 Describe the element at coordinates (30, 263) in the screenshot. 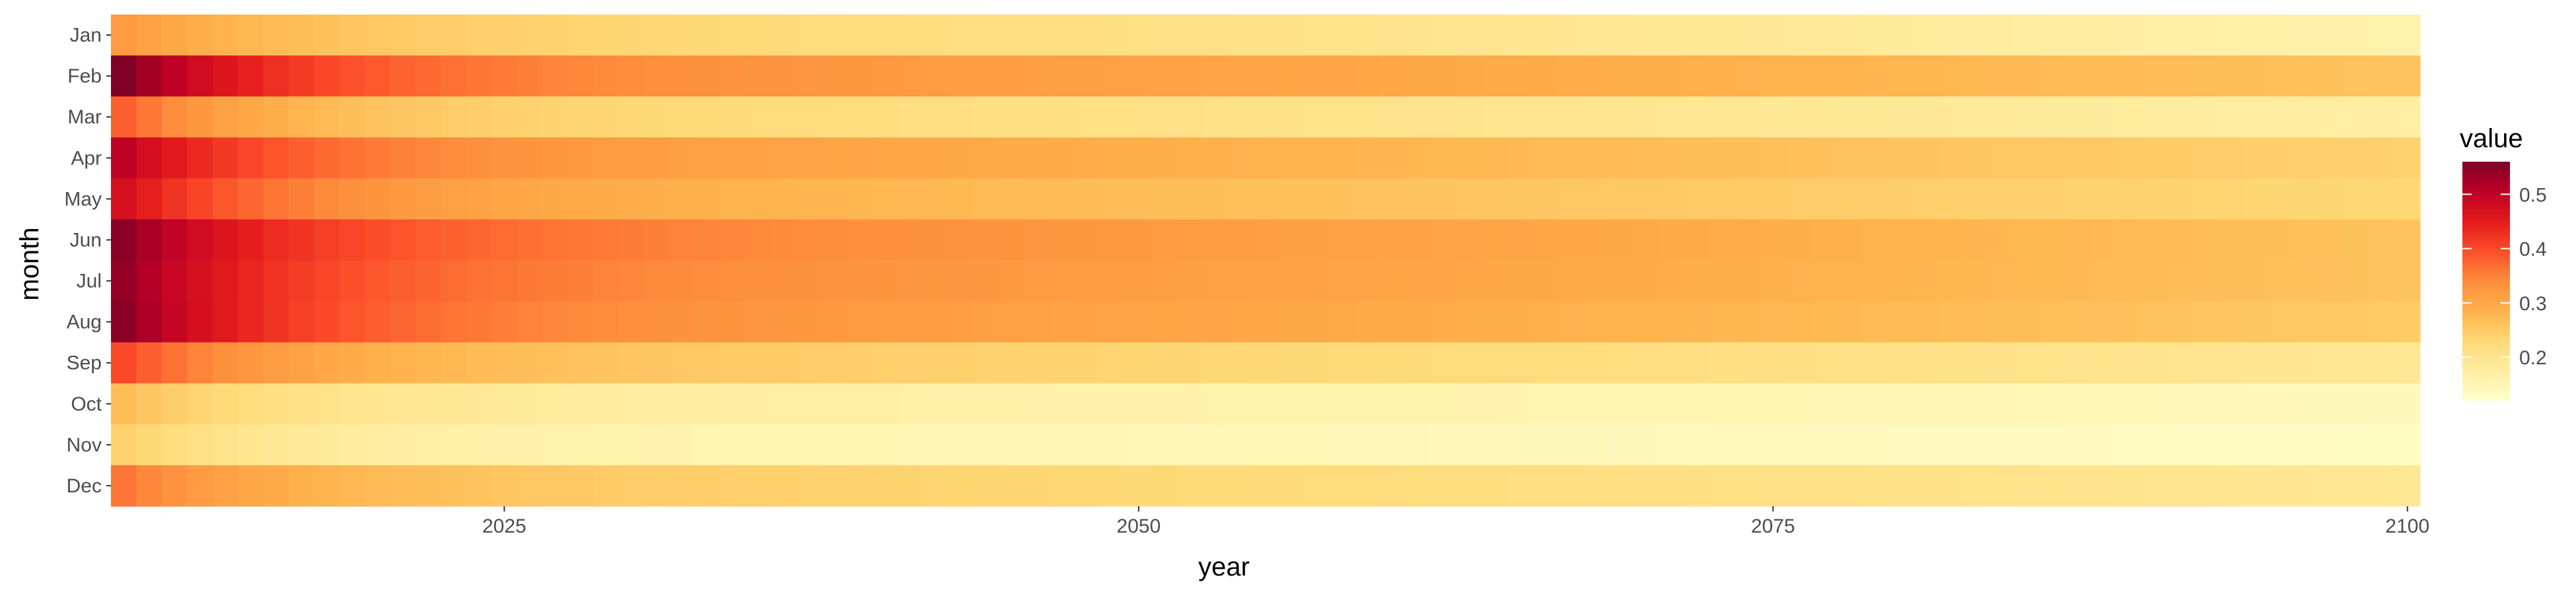

I see `y-axis-title: month` at that location.